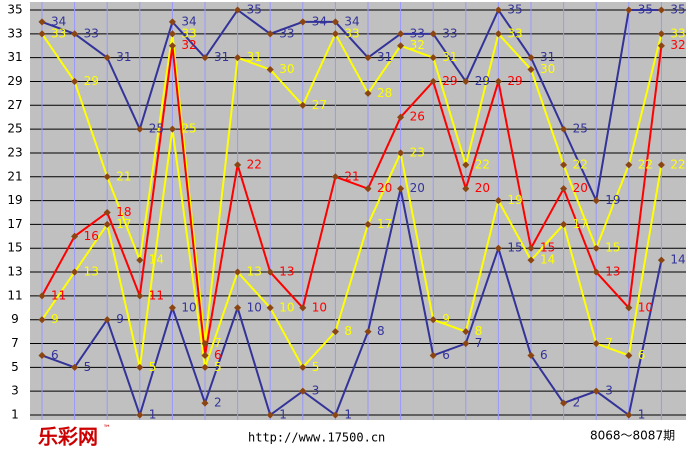 The image size is (688, 451). I want to click on data-label: 23, so click(417, 152).